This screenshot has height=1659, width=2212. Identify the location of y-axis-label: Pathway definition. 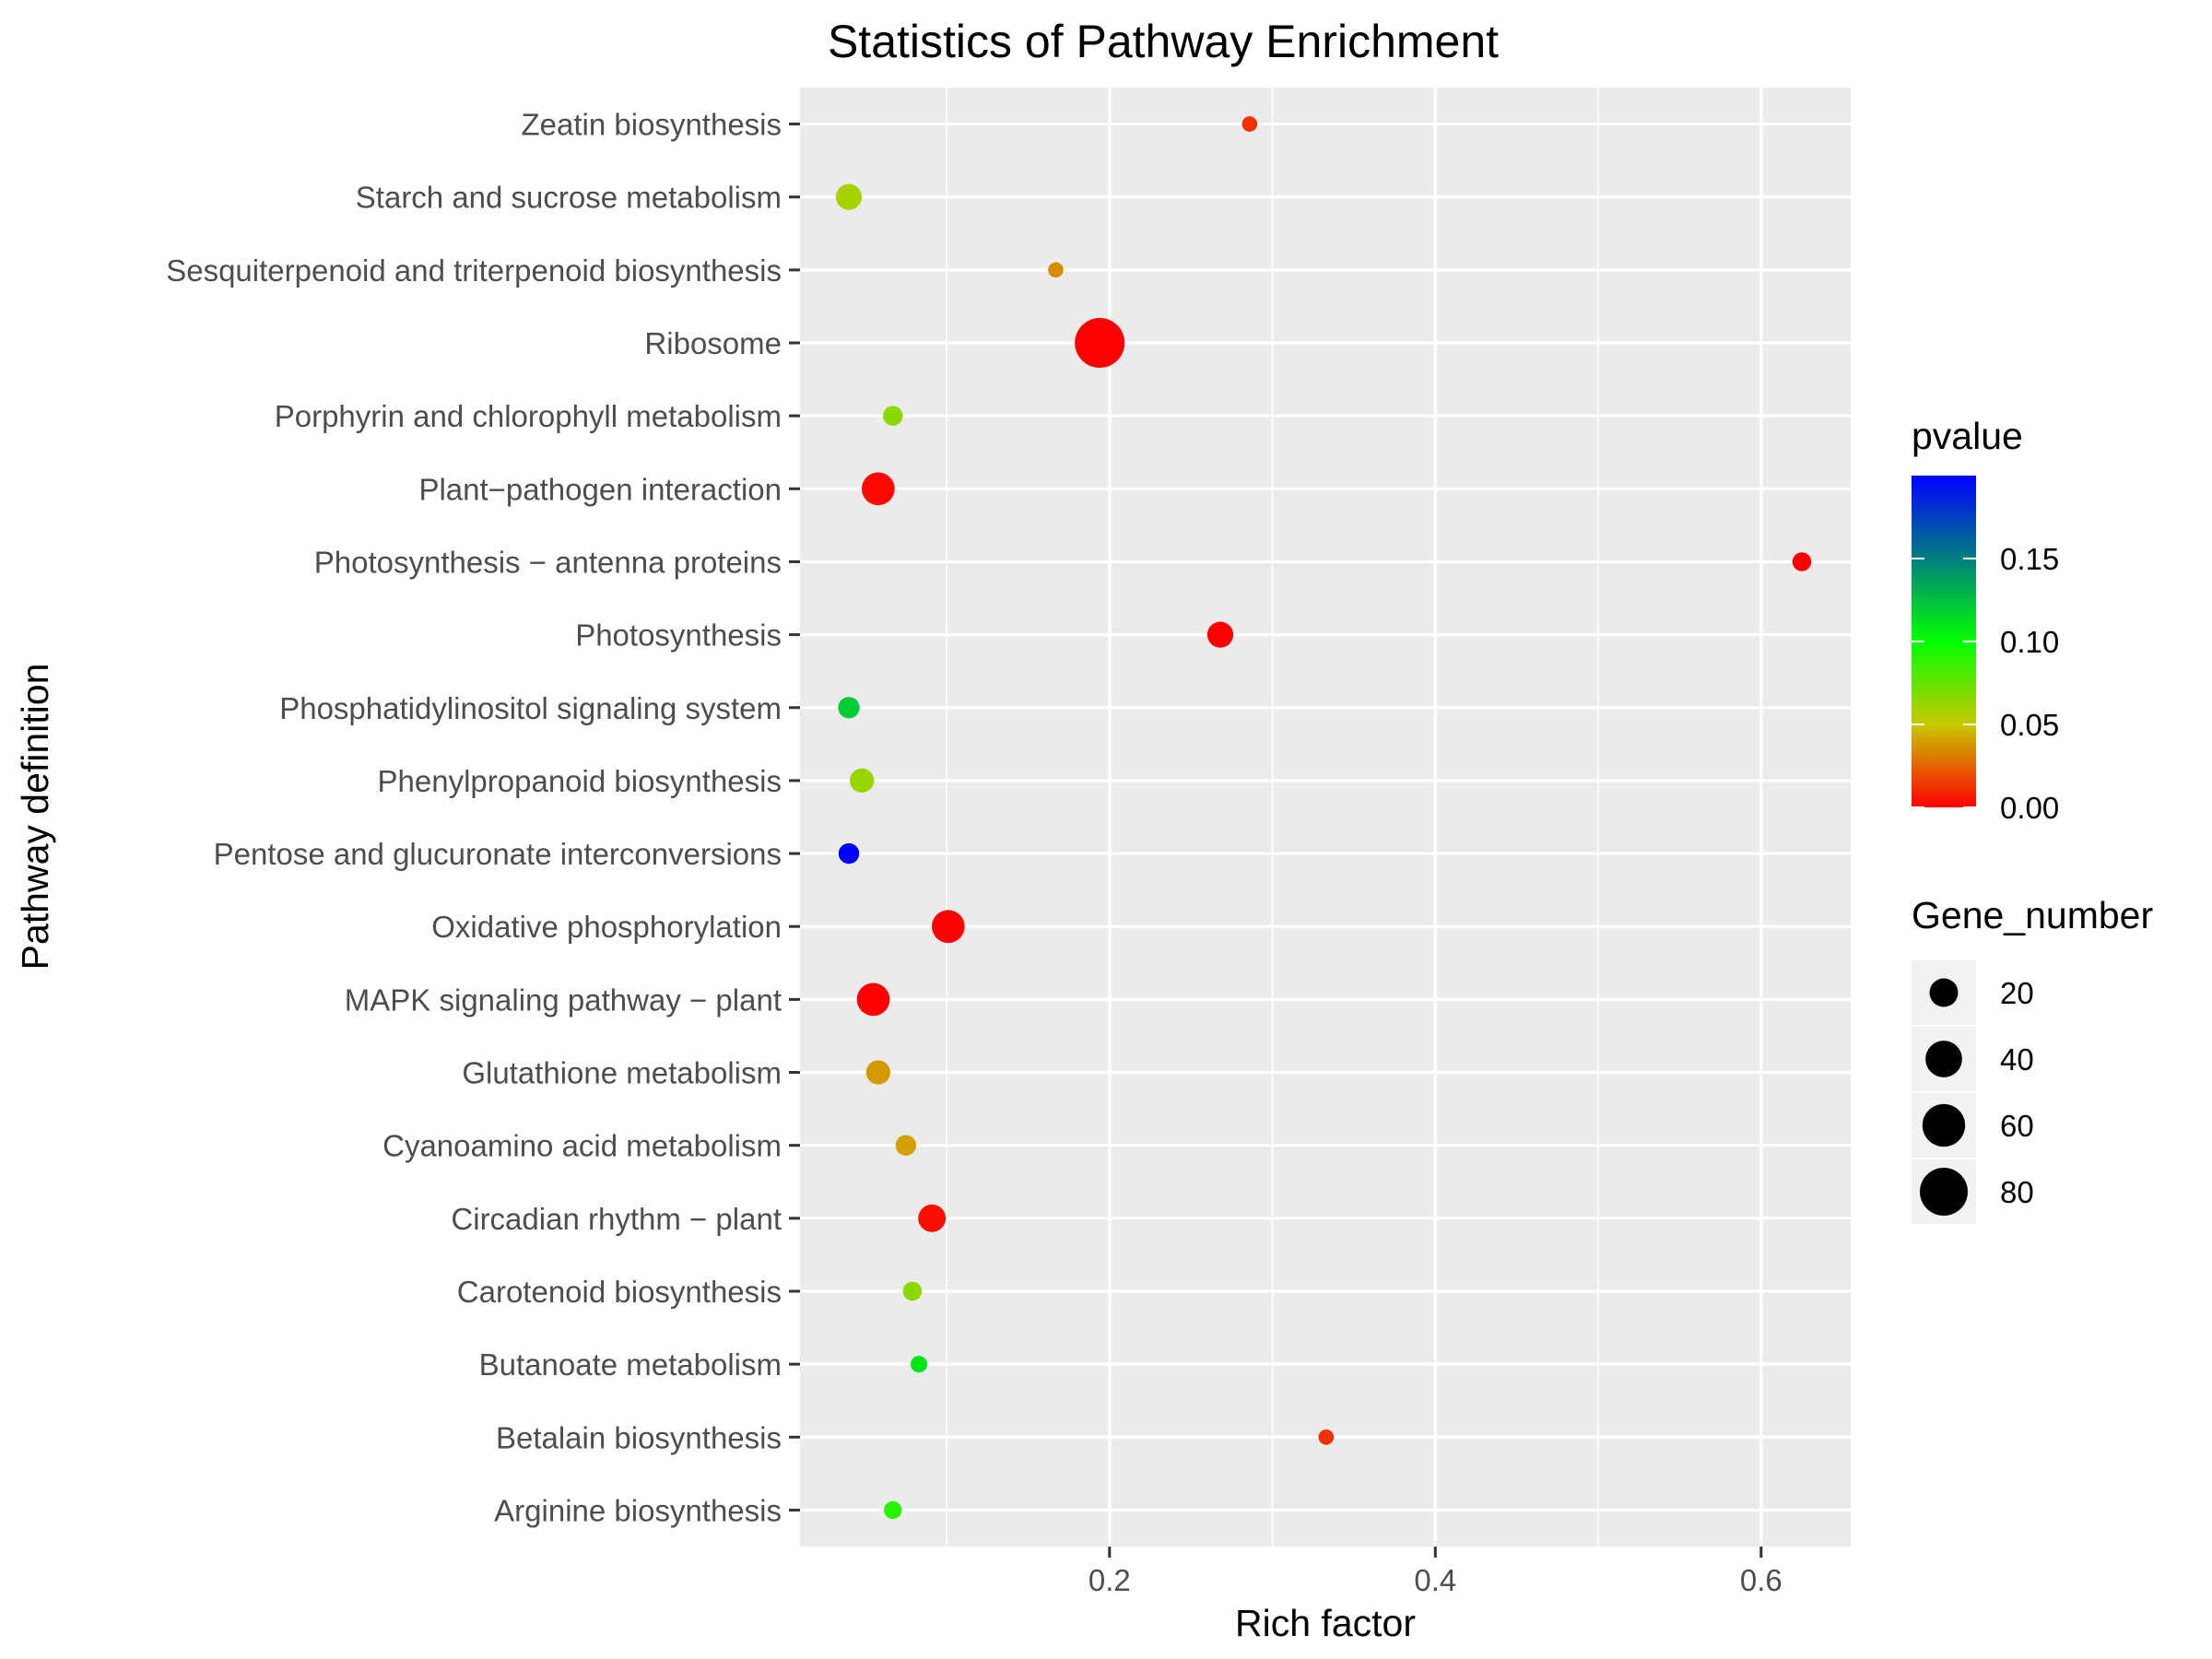
(35, 817).